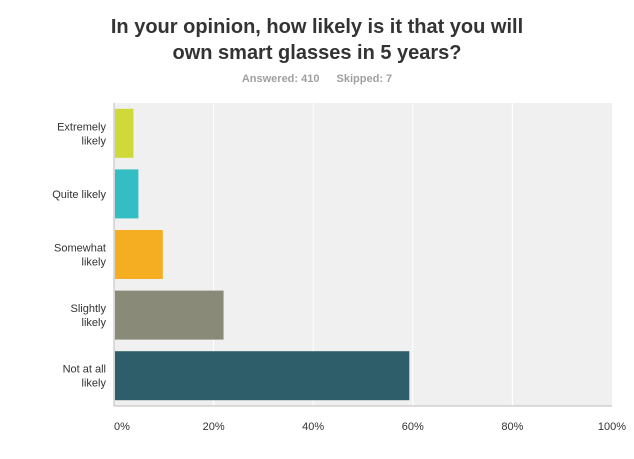 The height and width of the screenshot is (459, 634). What do you see at coordinates (84, 370) in the screenshot?
I see `y-category-label: Not at all` at bounding box center [84, 370].